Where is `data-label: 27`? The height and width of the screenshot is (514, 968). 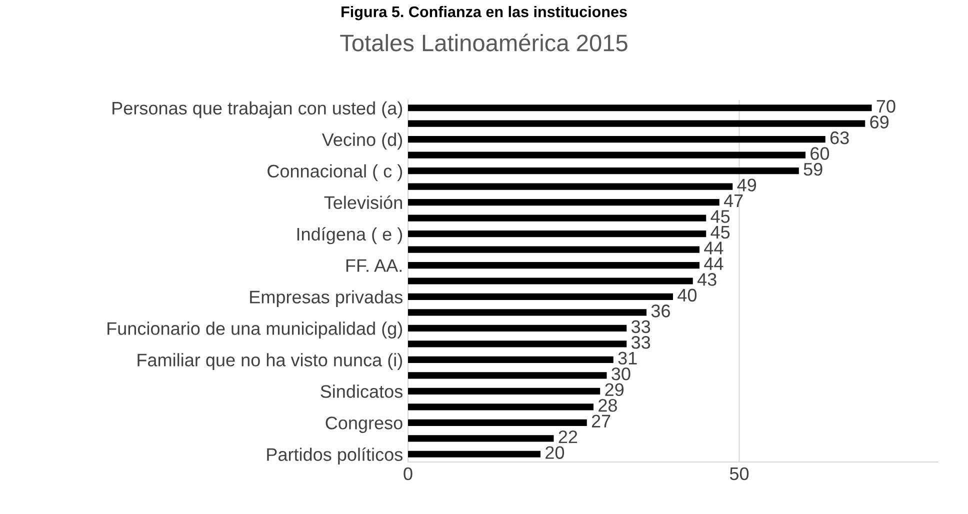
data-label: 27 is located at coordinates (601, 421).